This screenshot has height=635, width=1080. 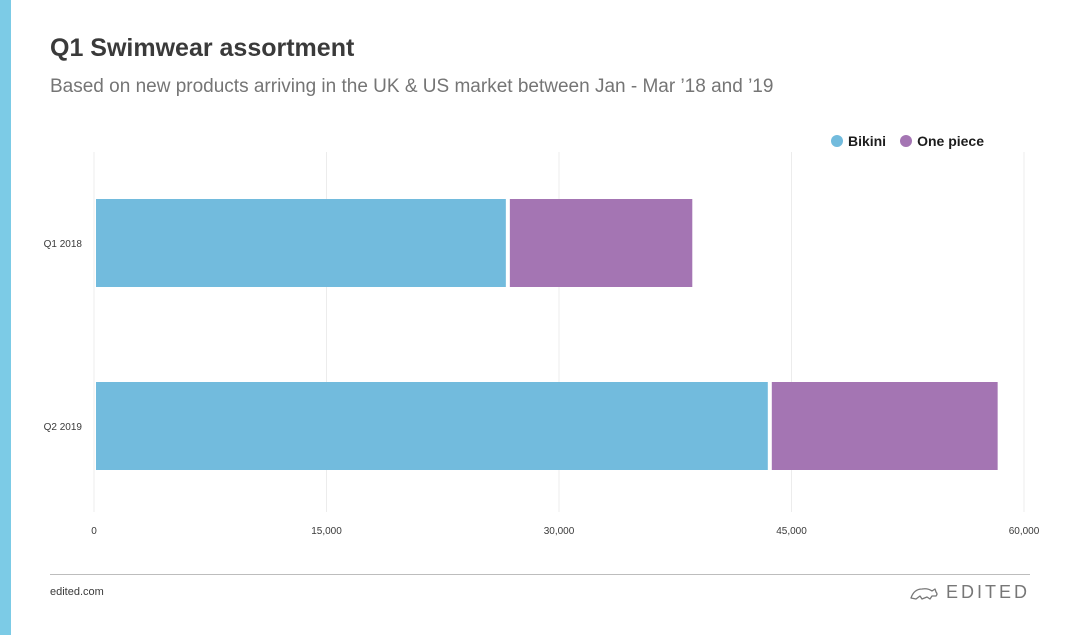 I want to click on x-tick-label-0: 0, so click(x=94, y=531).